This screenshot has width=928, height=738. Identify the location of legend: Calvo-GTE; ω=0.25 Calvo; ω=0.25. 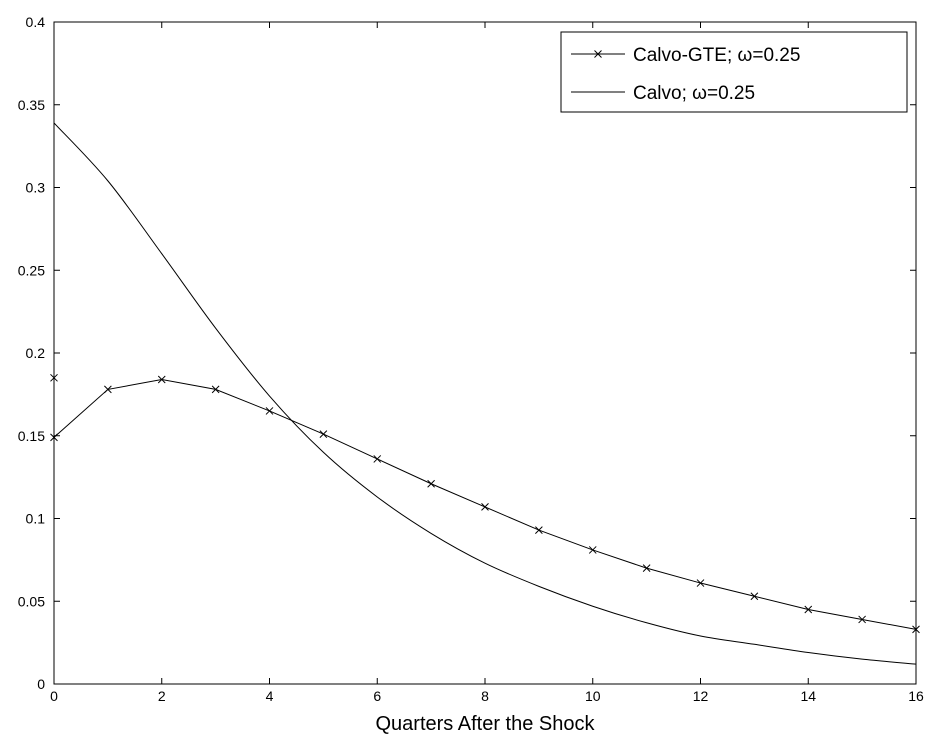
(734, 72).